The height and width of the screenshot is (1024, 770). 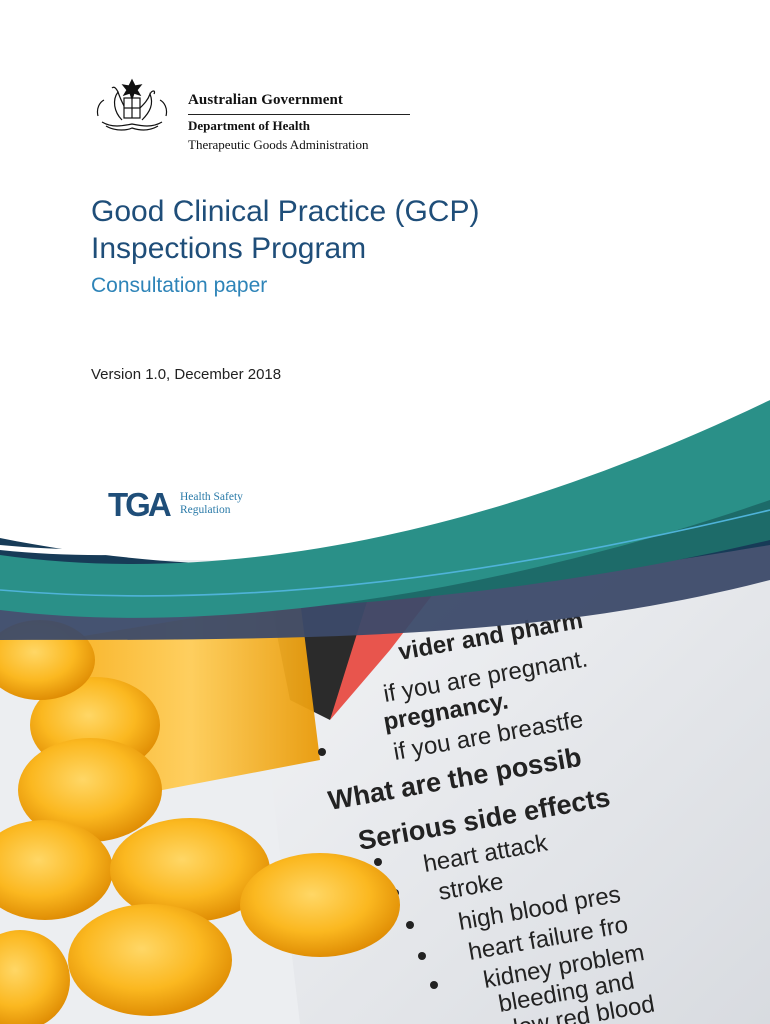 I want to click on title-line-1: Good Clinical Practice (GCP), so click(x=285, y=211).